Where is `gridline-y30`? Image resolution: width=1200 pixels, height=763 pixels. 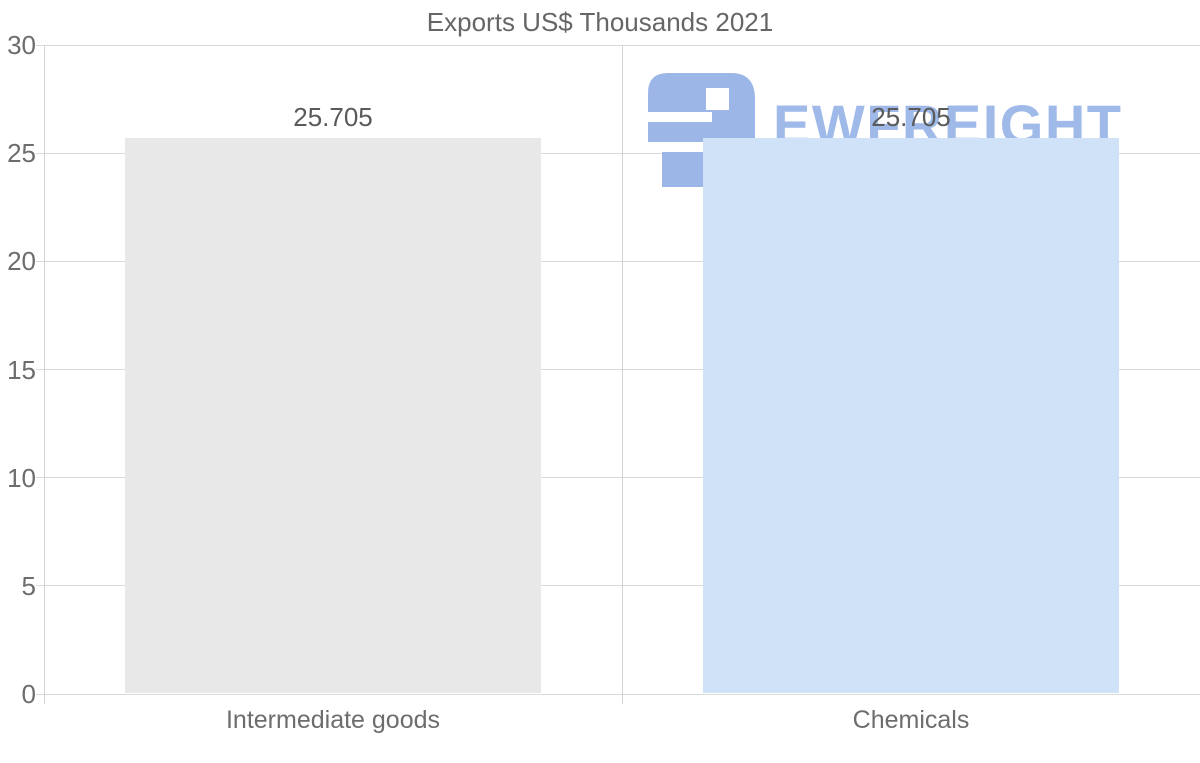
gridline-y30 is located at coordinates (618, 45).